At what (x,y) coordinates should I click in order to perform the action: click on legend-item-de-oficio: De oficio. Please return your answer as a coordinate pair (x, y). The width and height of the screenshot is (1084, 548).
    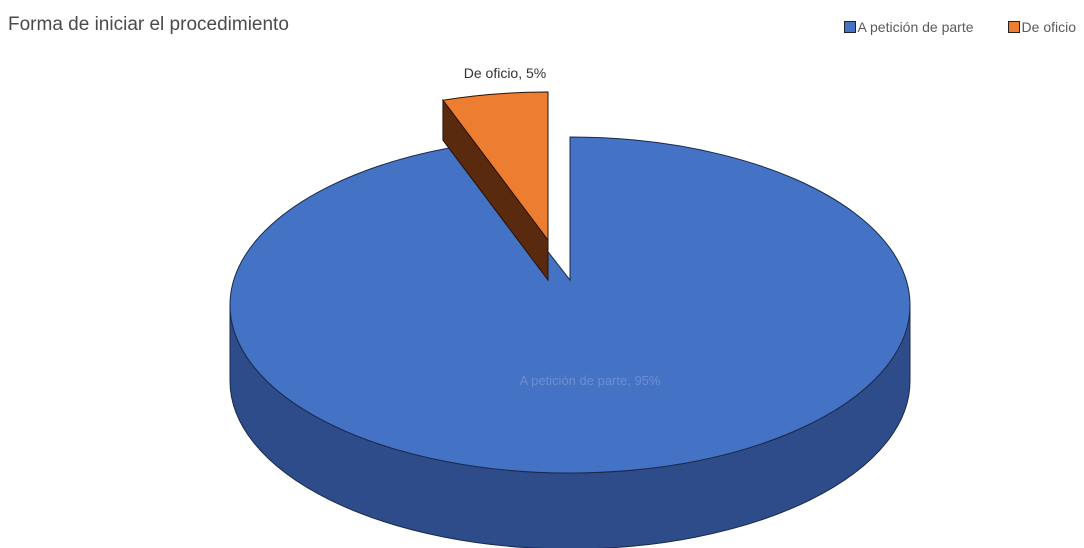
    Looking at the image, I should click on (1041, 27).